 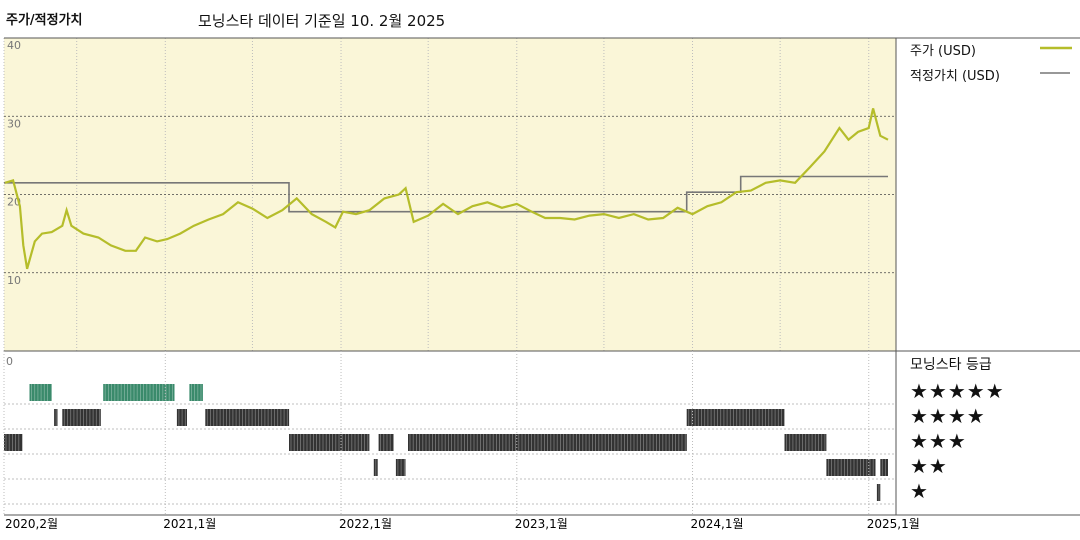 I want to click on stars-1: ★, so click(x=919, y=491).